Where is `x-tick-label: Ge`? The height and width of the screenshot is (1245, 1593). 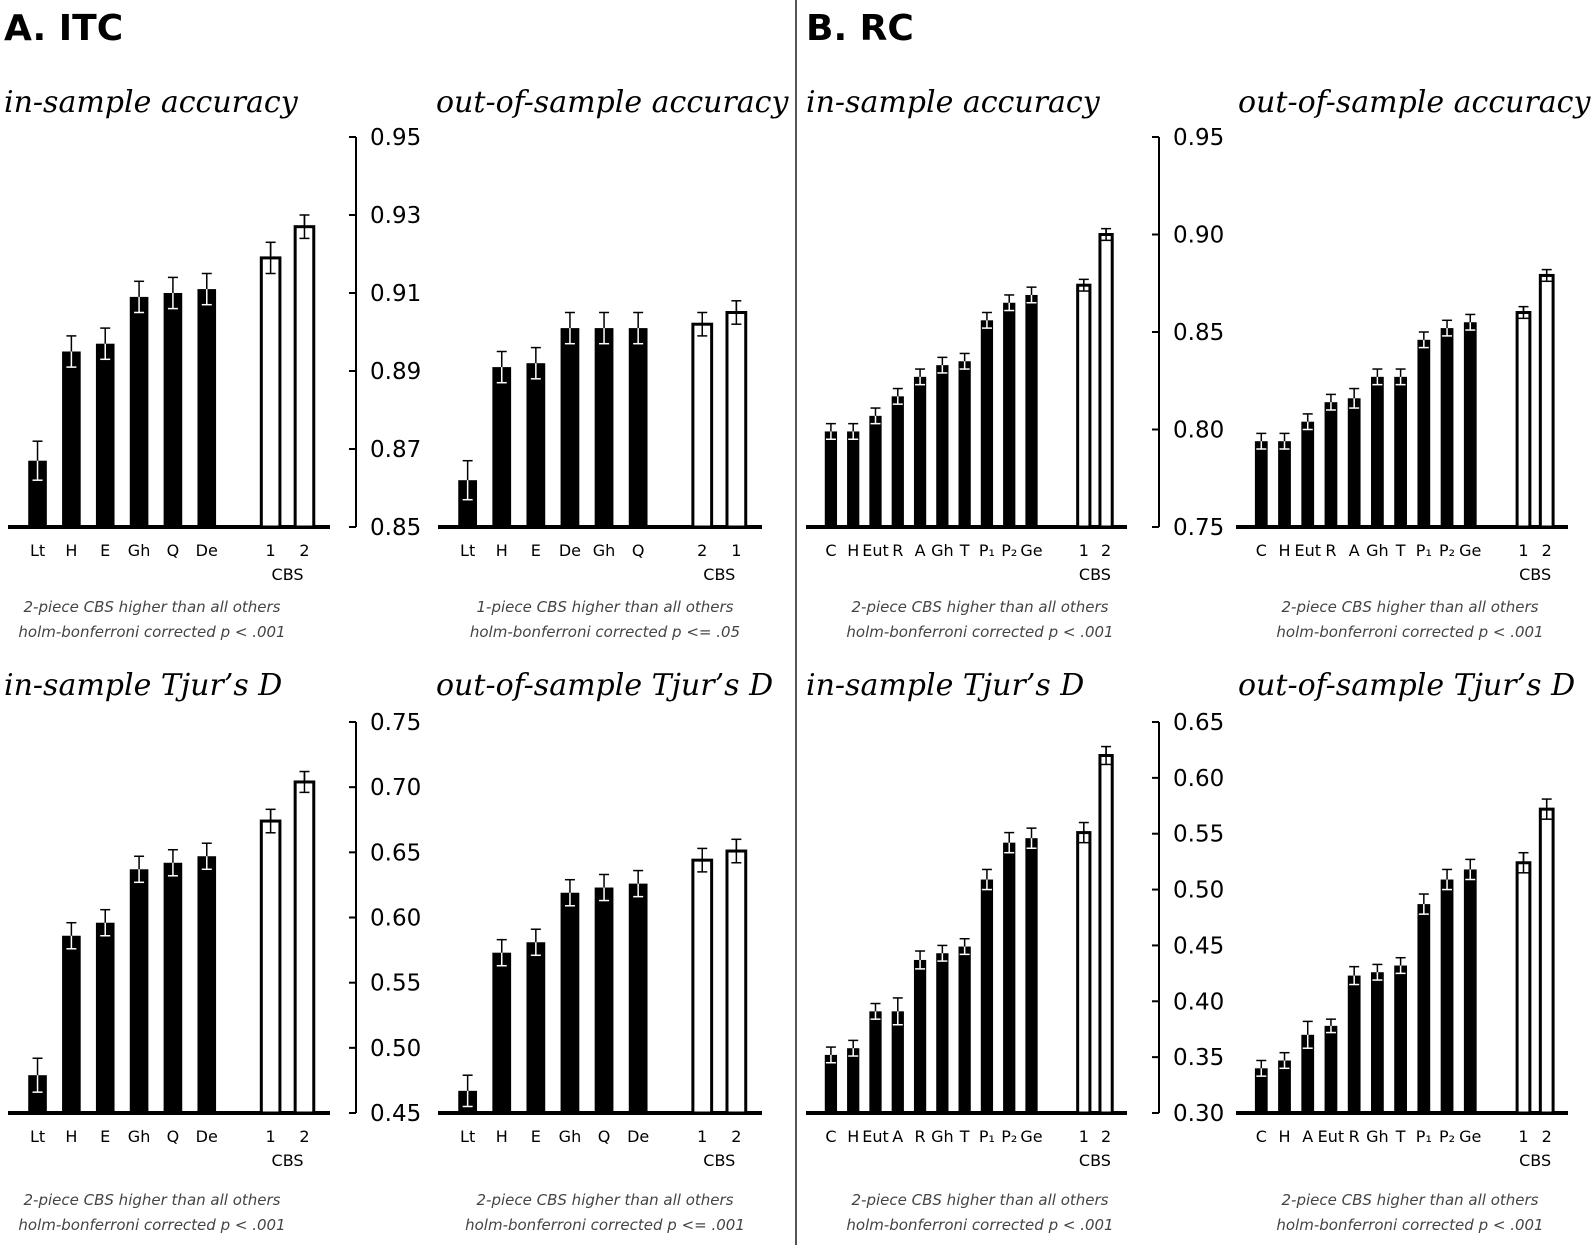
x-tick-label: Ge is located at coordinates (1470, 1136).